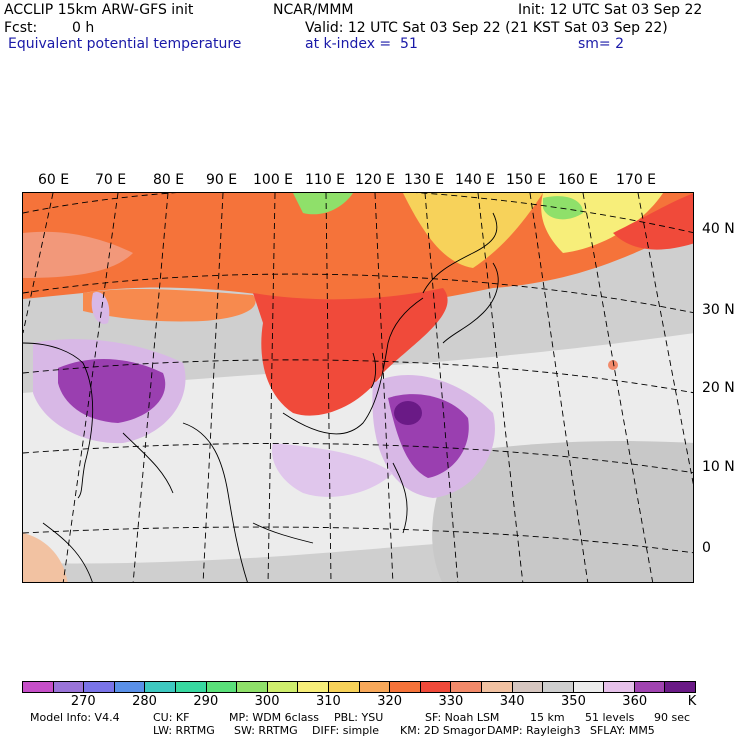  What do you see at coordinates (353, 366) in the screenshot?
I see `china-coast` at bounding box center [353, 366].